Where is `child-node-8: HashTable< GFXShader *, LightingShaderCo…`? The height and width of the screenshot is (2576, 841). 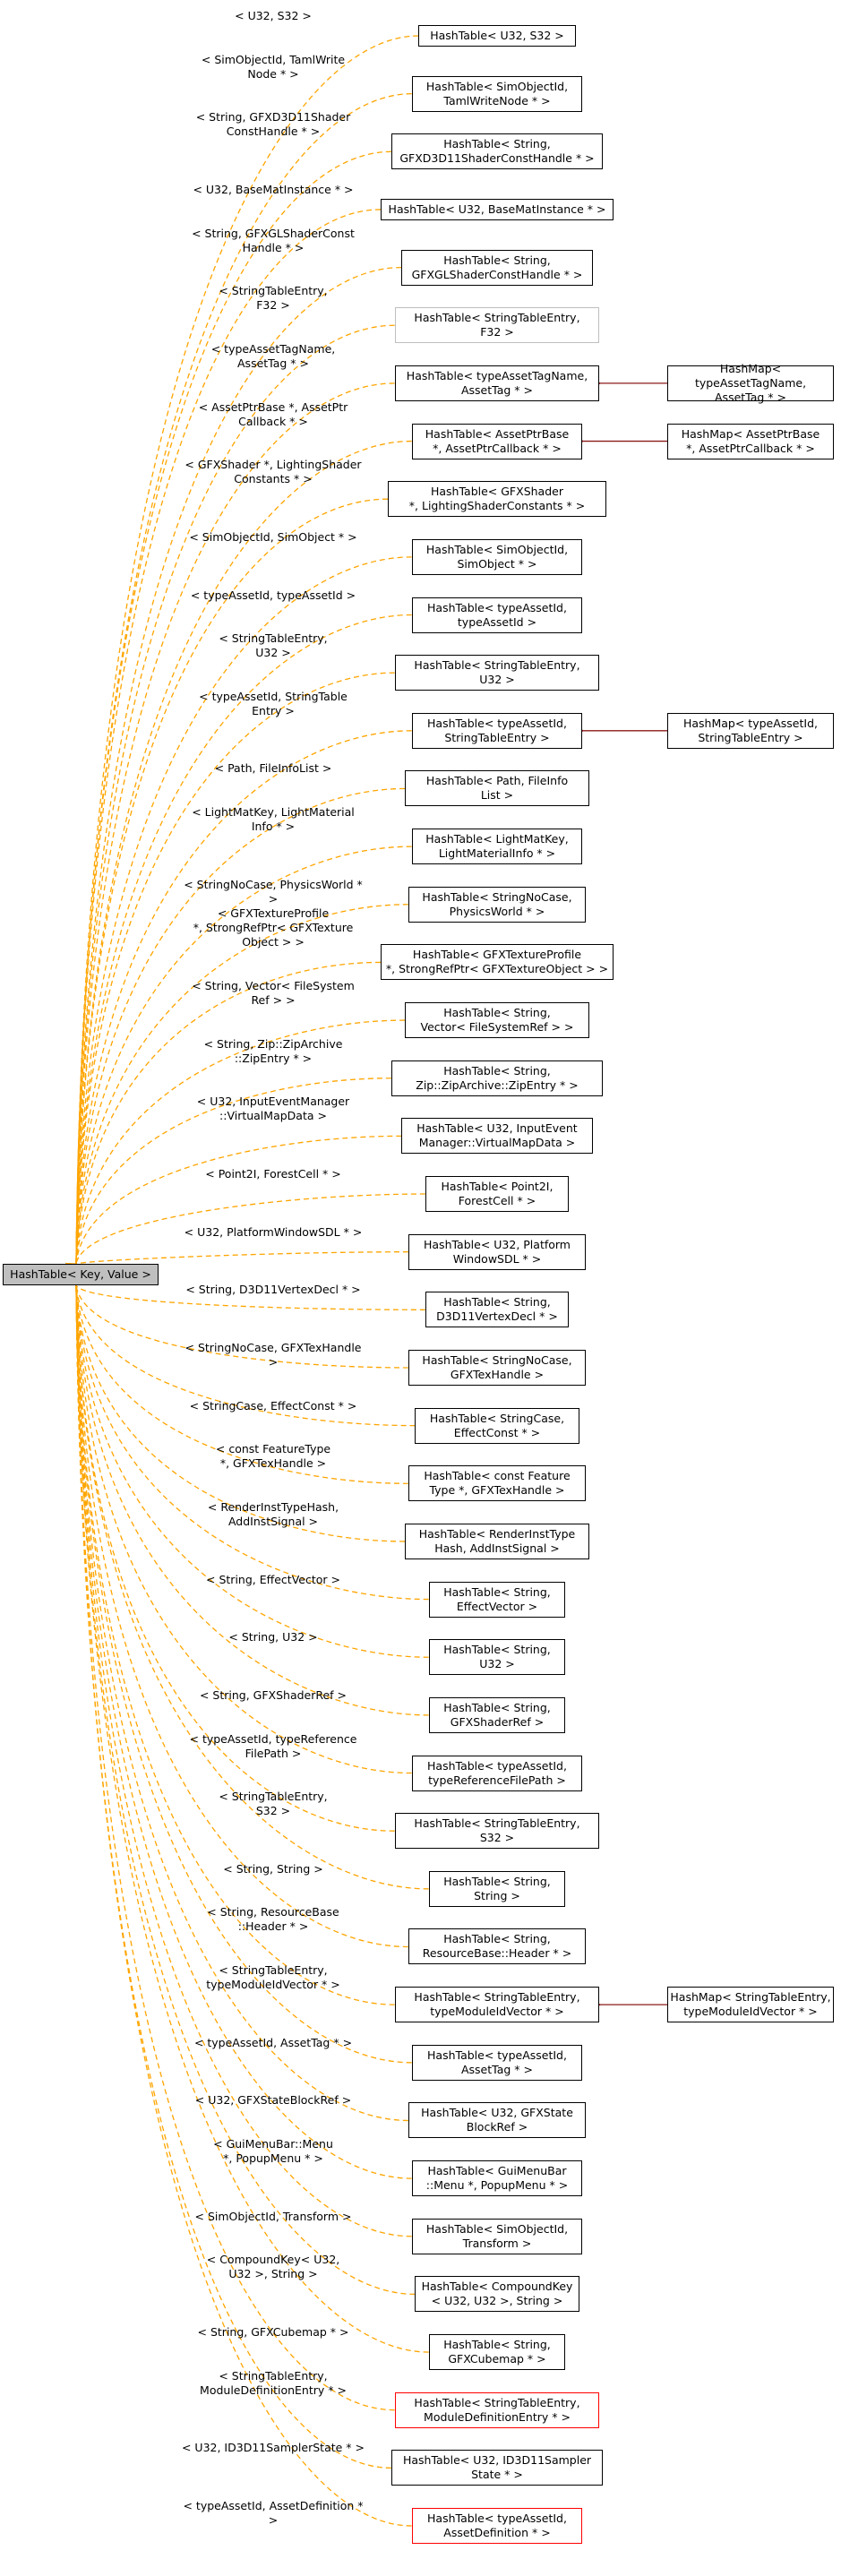 child-node-8: HashTable< GFXShader *, LightingShaderCo… is located at coordinates (497, 499).